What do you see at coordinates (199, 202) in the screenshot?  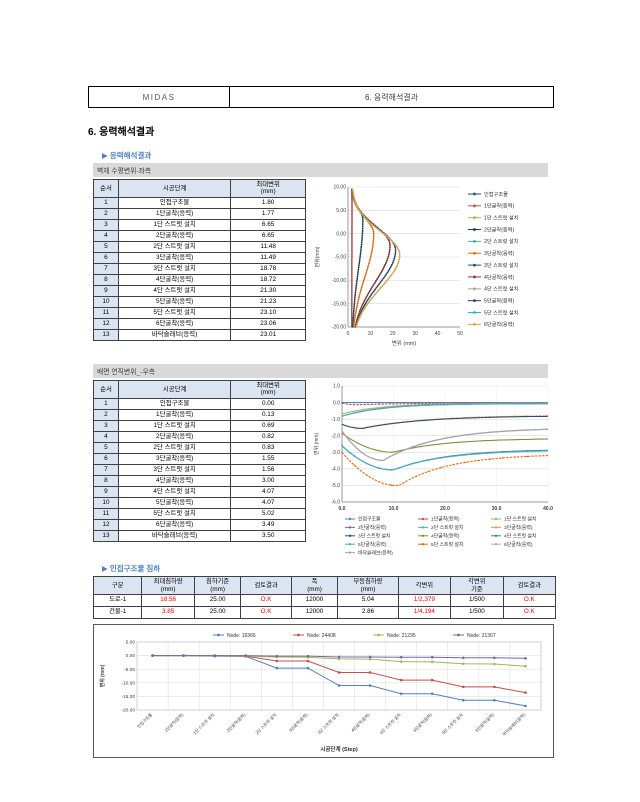 I see `table-row: 1 인접구조물 1.80` at bounding box center [199, 202].